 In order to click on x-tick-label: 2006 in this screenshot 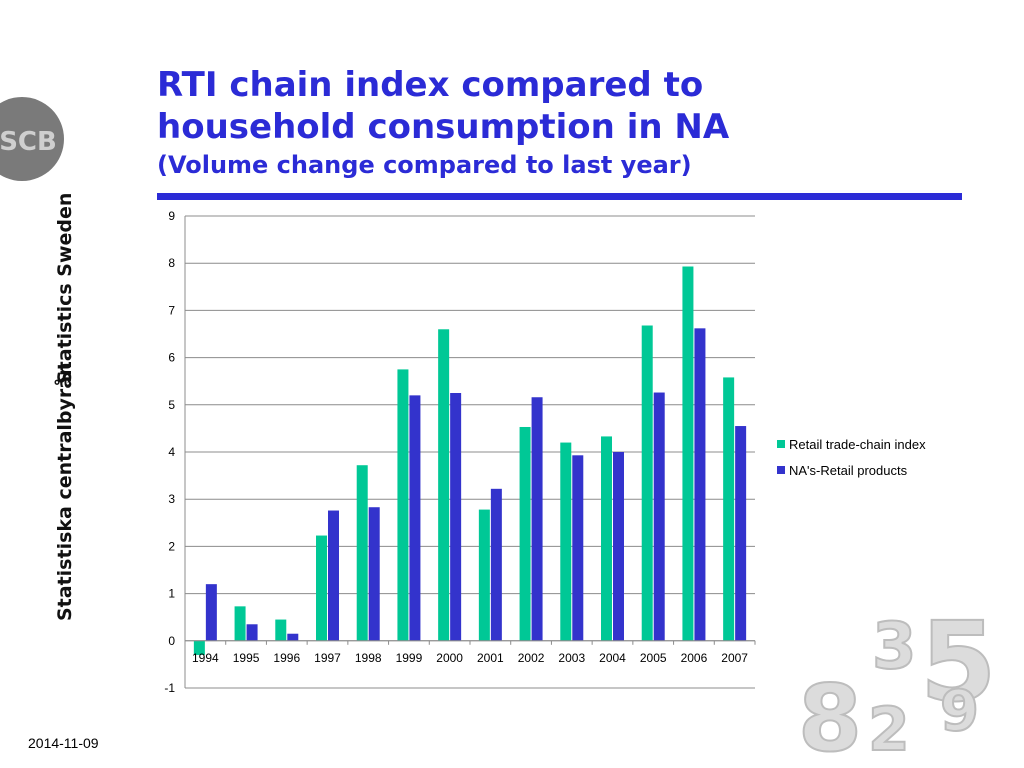, I will do `click(694, 658)`.